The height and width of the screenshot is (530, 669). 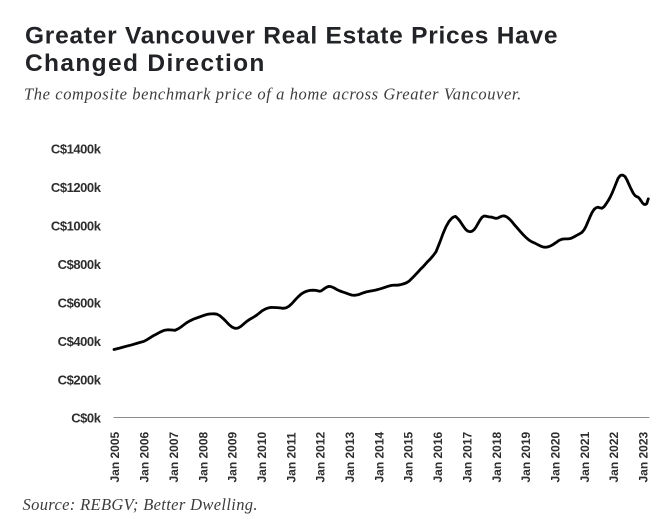 What do you see at coordinates (262, 456) in the screenshot?
I see `svg-text: Jan 2010` at bounding box center [262, 456].